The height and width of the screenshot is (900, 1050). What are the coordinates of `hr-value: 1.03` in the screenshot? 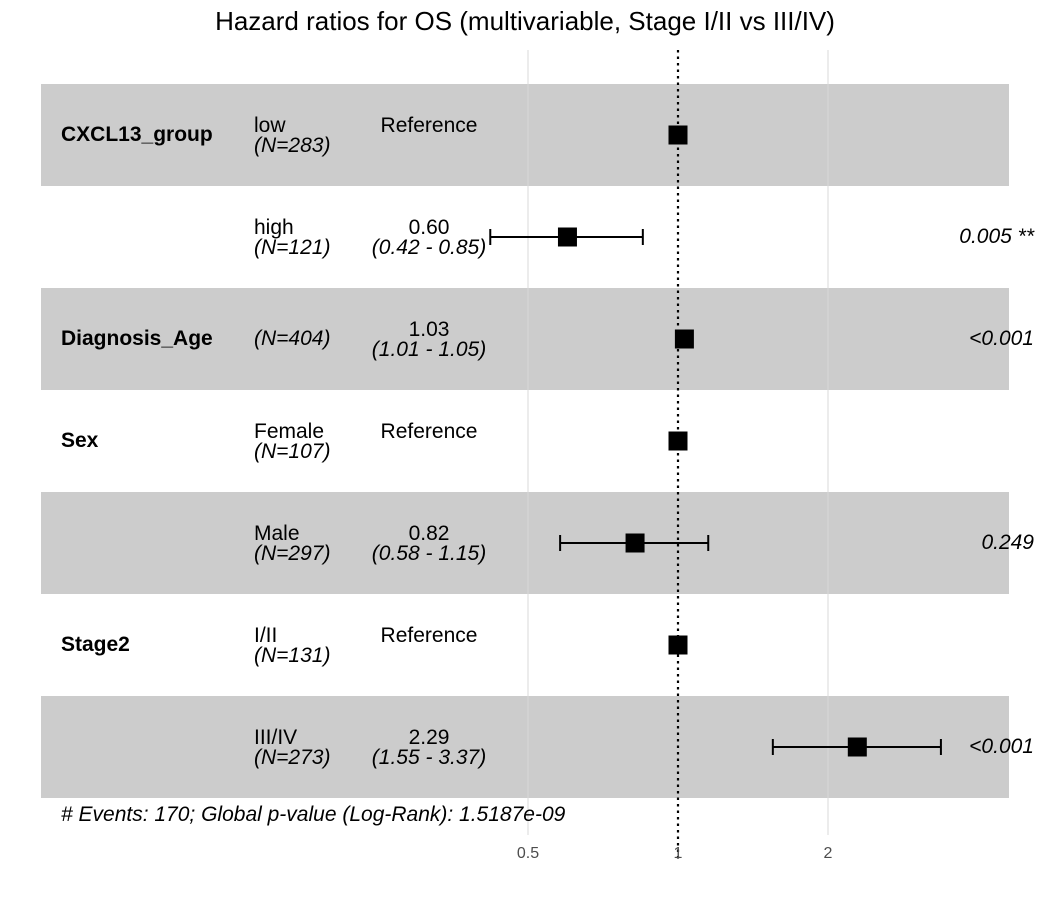 It's located at (429, 329).